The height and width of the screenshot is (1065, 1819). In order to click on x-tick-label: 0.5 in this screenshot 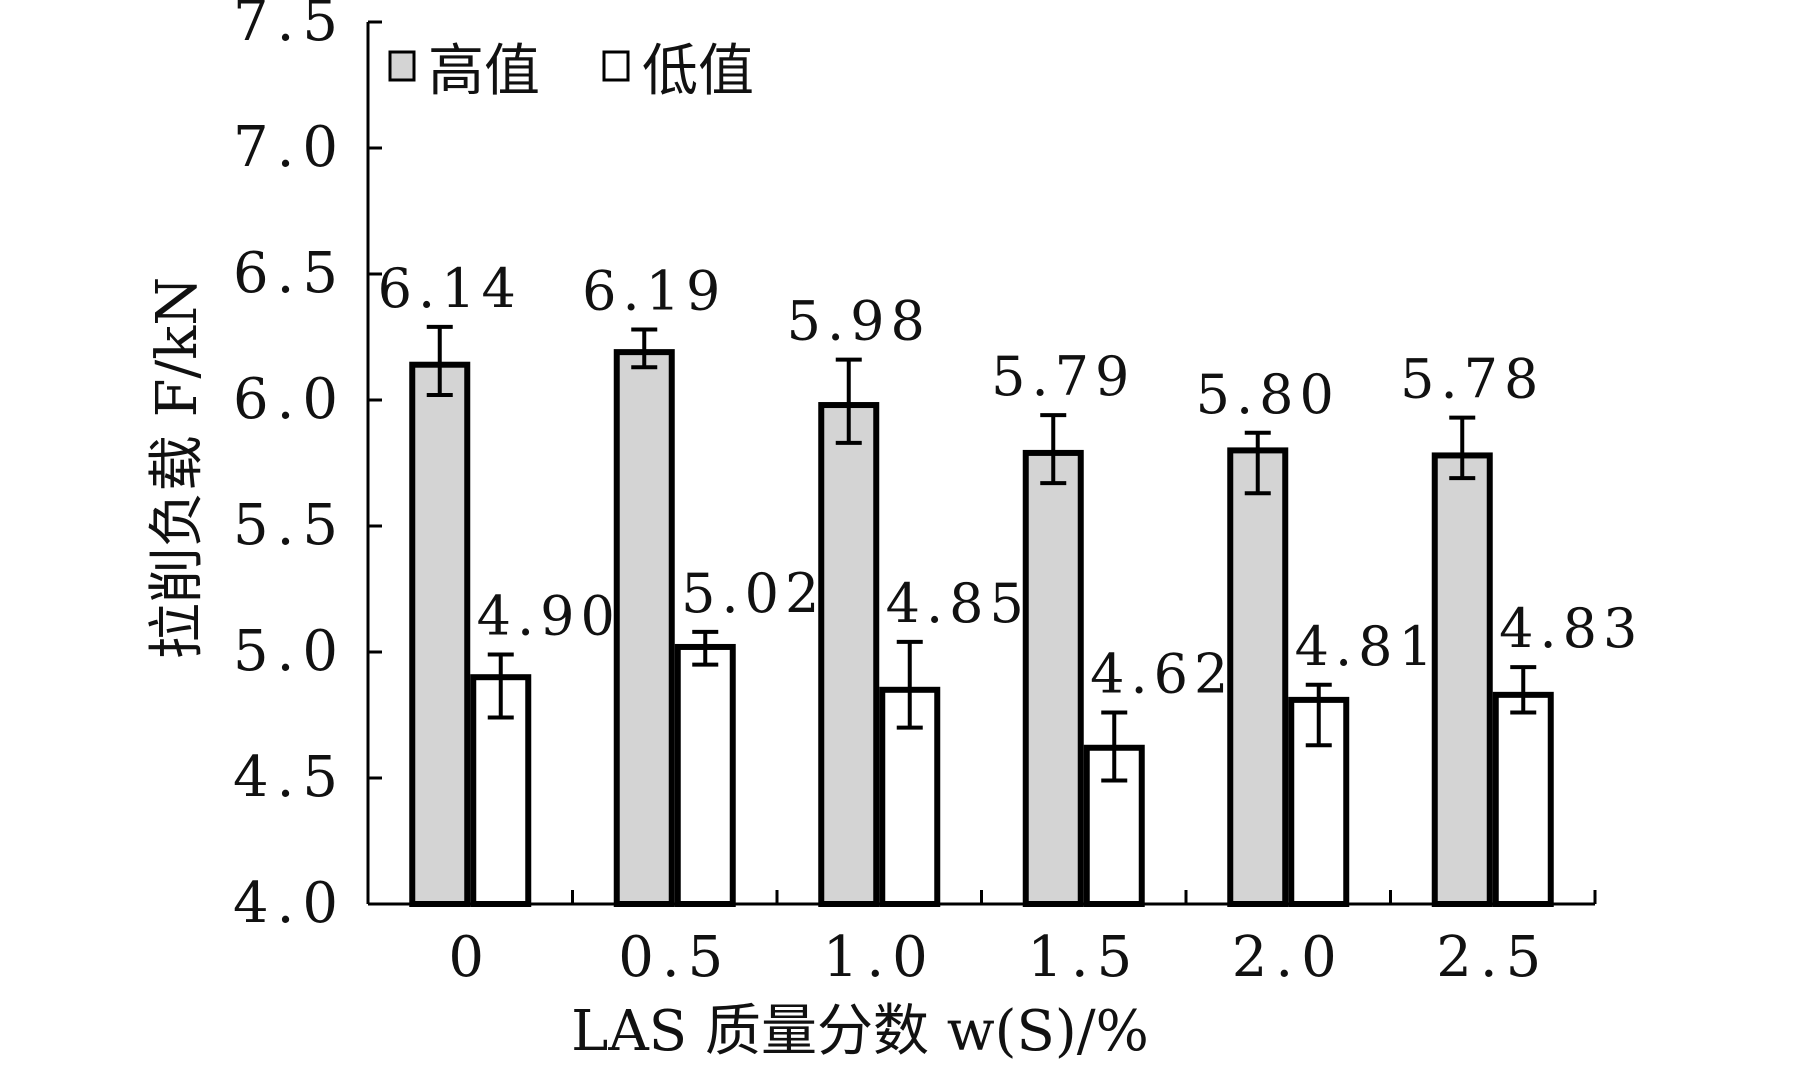, I will do `click(674, 957)`.